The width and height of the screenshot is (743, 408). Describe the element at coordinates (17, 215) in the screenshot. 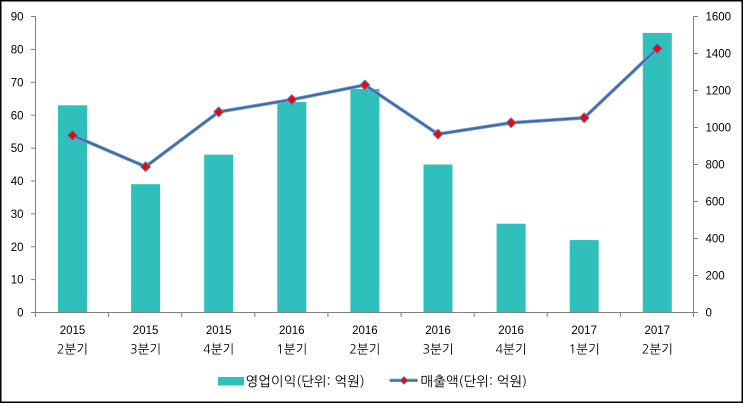

I see `svg-text: 30` at that location.